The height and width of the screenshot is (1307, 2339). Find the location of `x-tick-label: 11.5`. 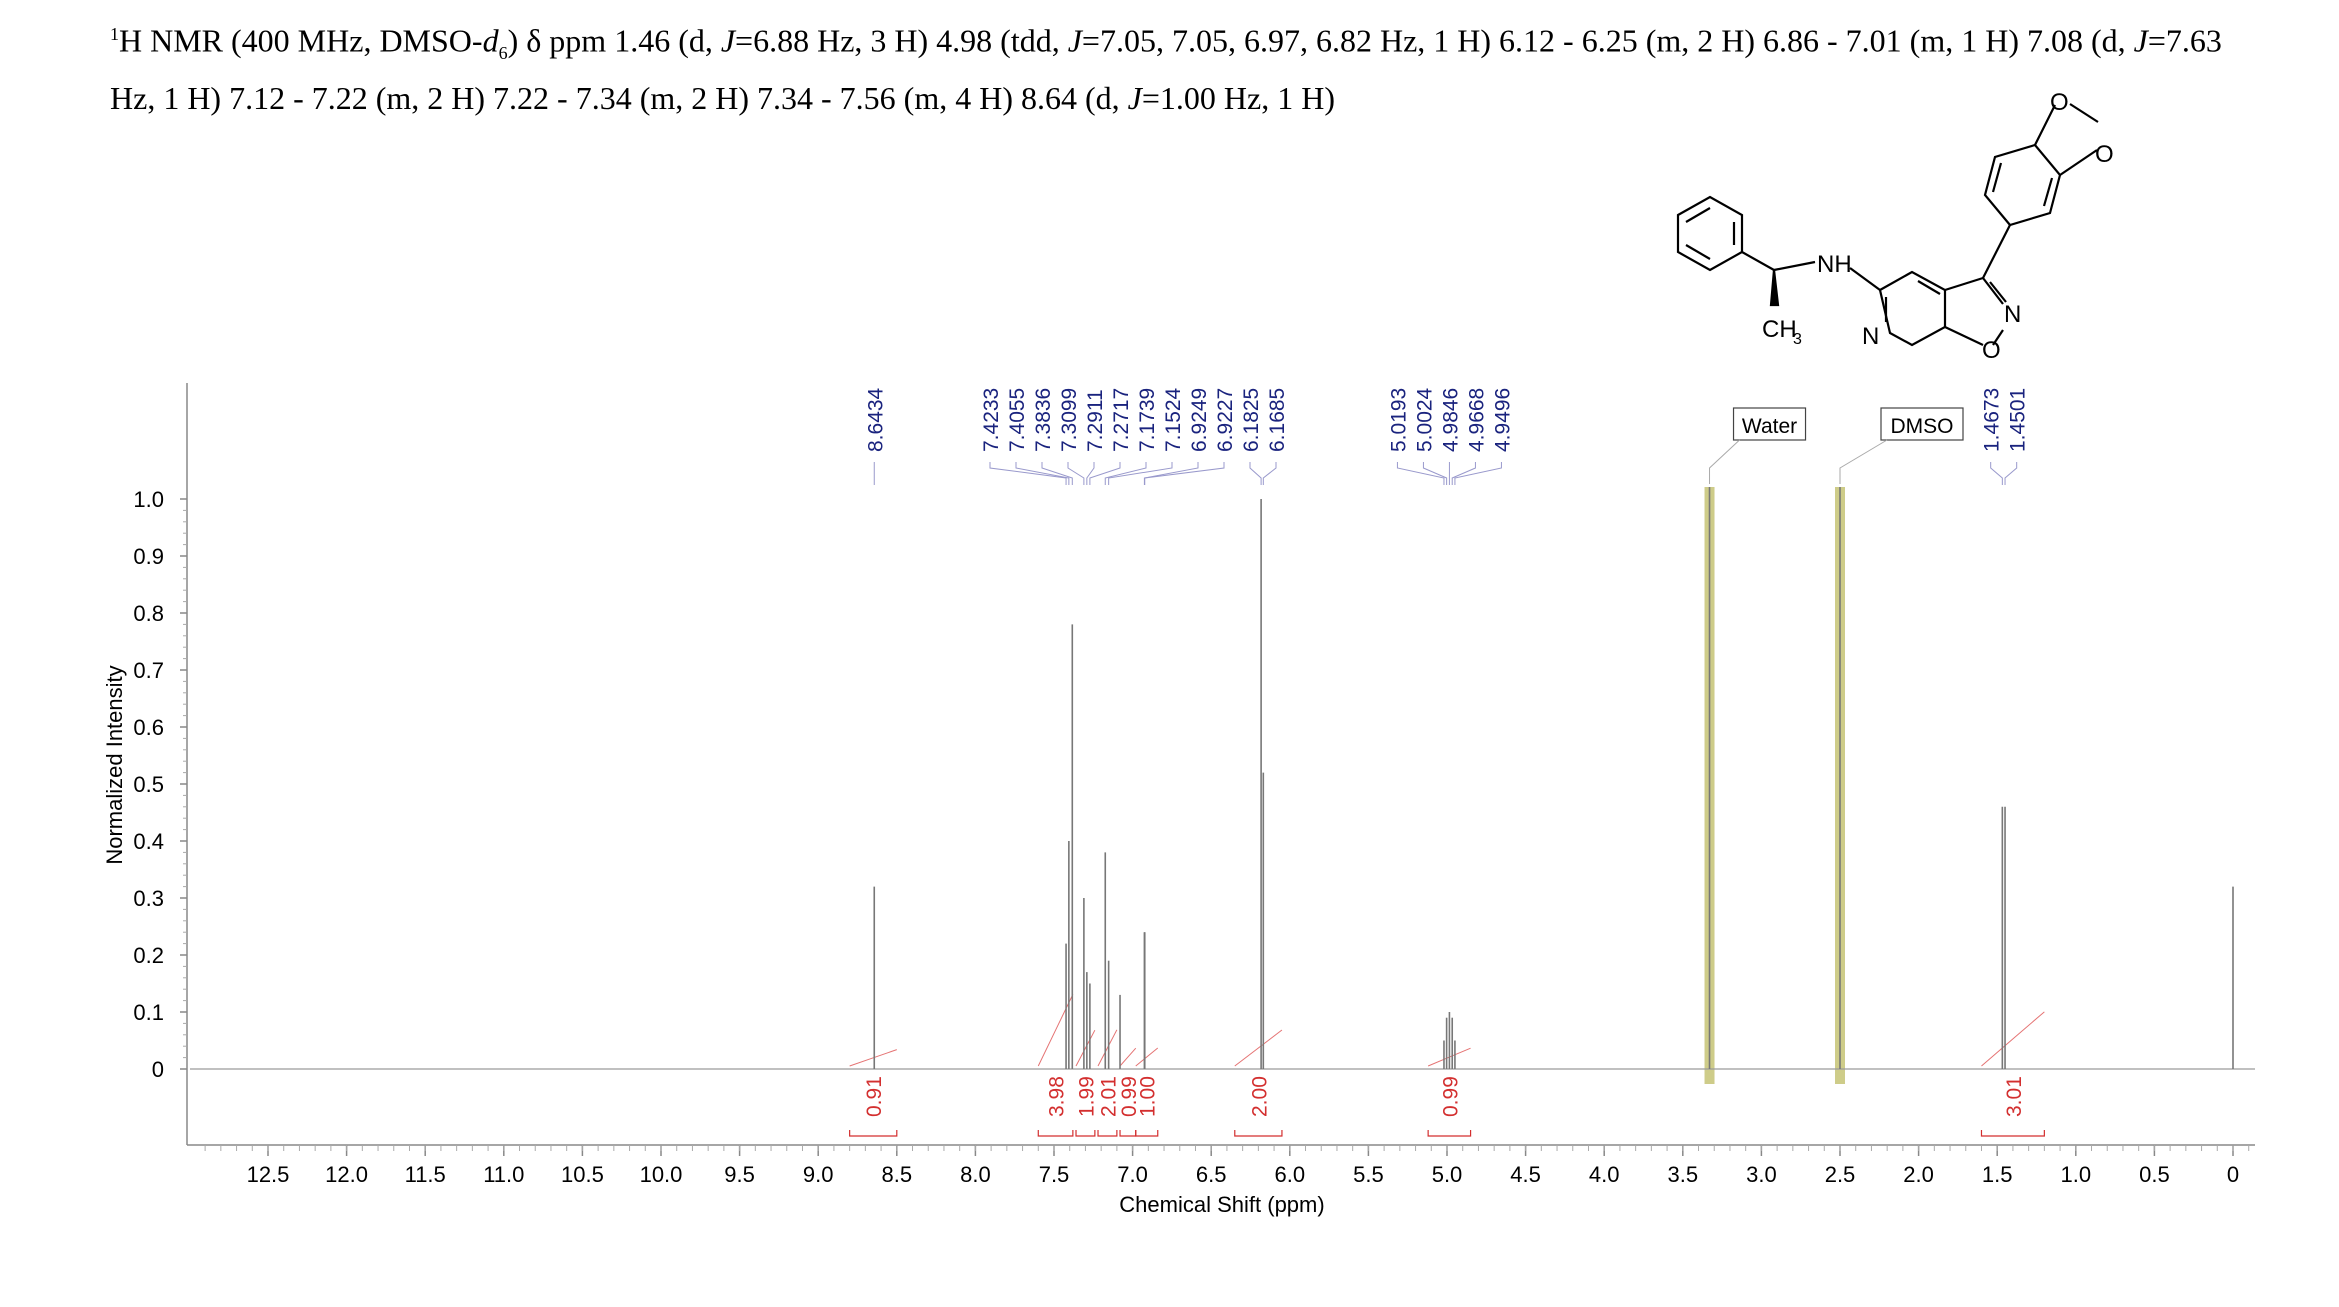

x-tick-label: 11.5 is located at coordinates (425, 1174).